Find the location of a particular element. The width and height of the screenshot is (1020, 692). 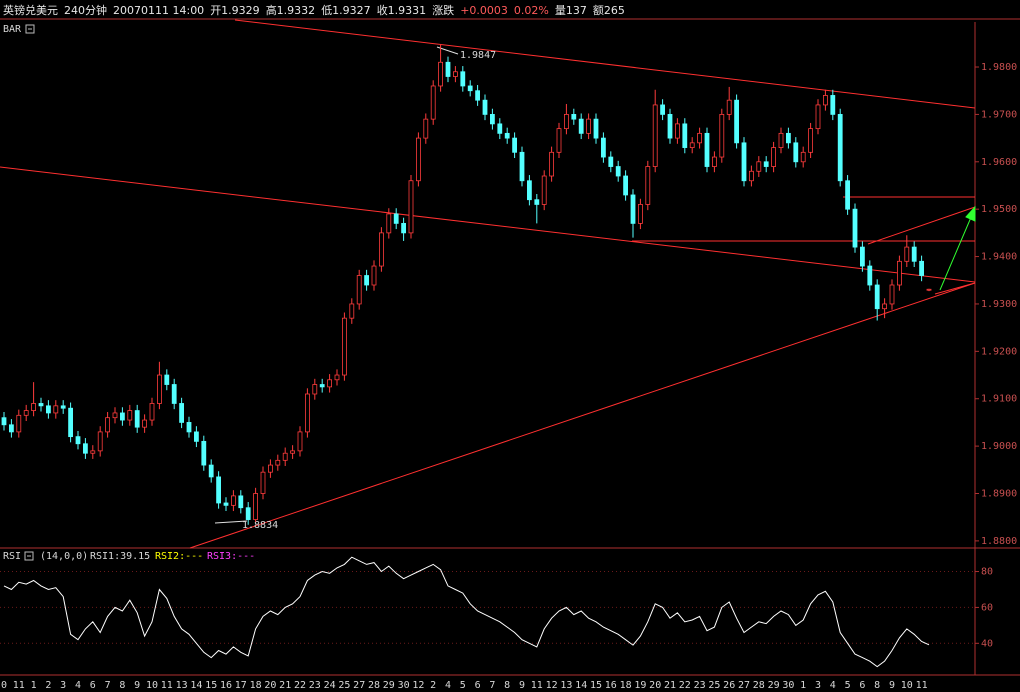

x-tick-label: 0 is located at coordinates (4, 685).